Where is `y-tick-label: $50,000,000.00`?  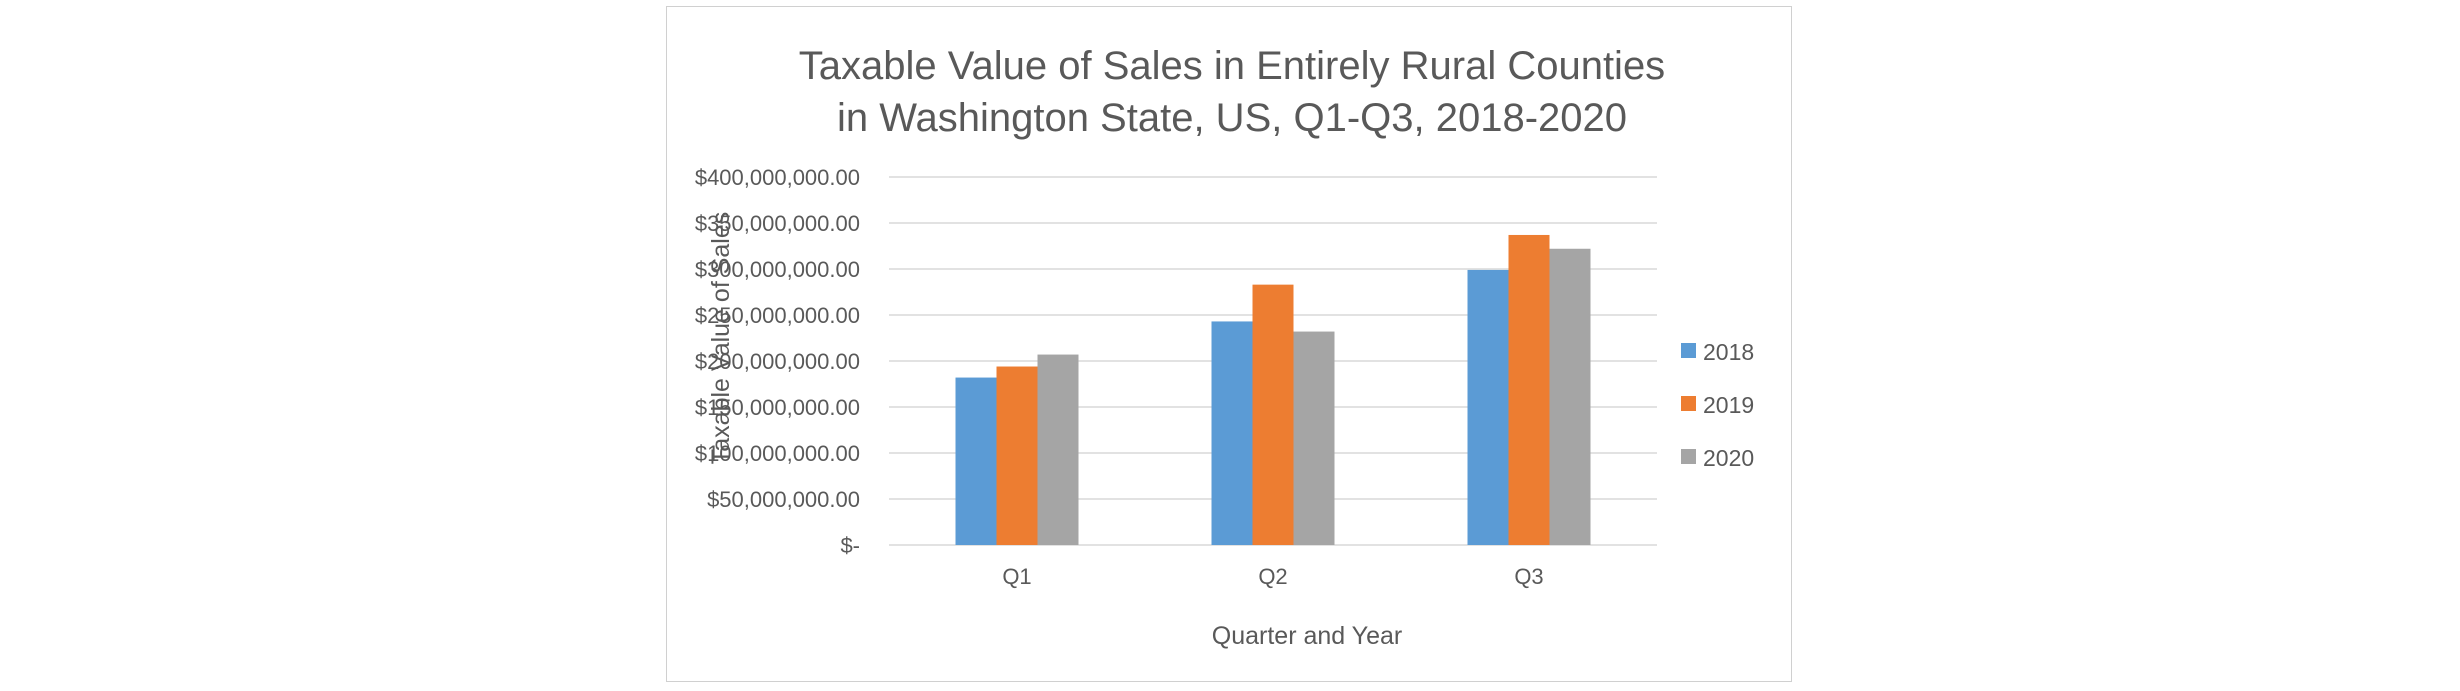 y-tick-label: $50,000,000.00 is located at coordinates (783, 499).